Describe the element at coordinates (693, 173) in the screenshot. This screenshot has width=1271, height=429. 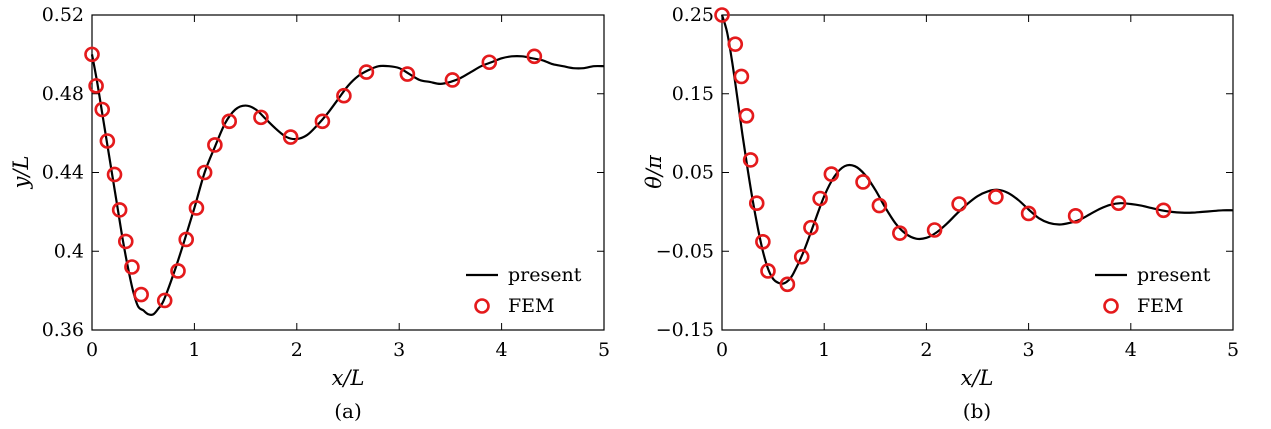
I see `y-tick-label-b: 0.05` at that location.